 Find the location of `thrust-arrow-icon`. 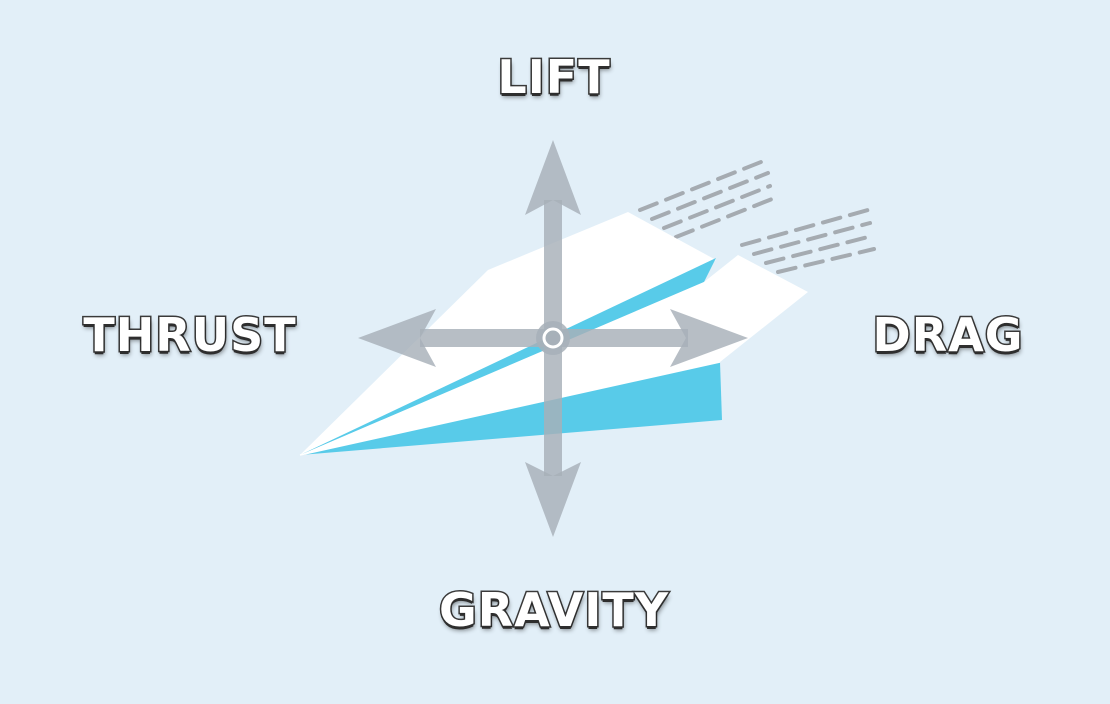

thrust-arrow-icon is located at coordinates (397, 338).